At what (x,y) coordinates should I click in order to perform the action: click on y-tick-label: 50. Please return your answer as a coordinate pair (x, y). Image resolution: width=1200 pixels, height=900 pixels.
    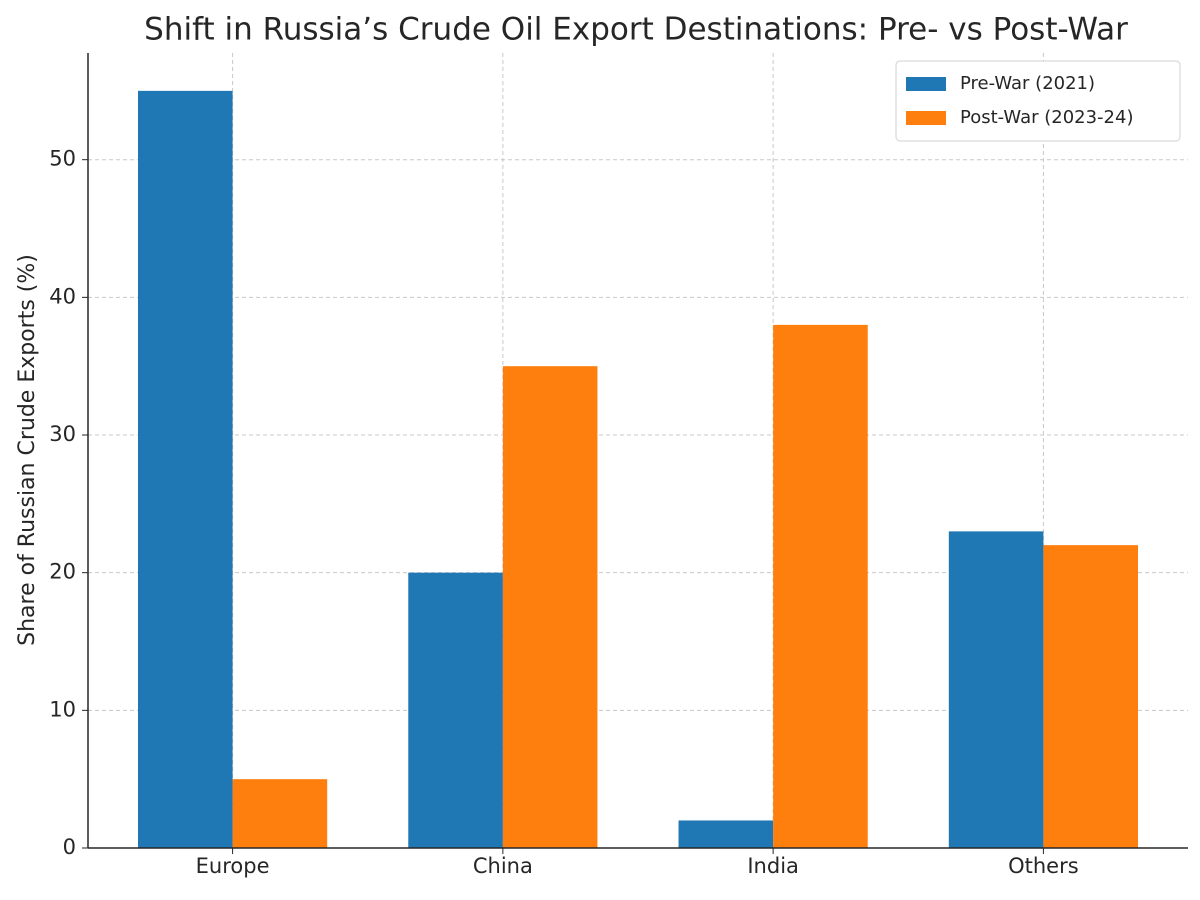
    Looking at the image, I should click on (62, 159).